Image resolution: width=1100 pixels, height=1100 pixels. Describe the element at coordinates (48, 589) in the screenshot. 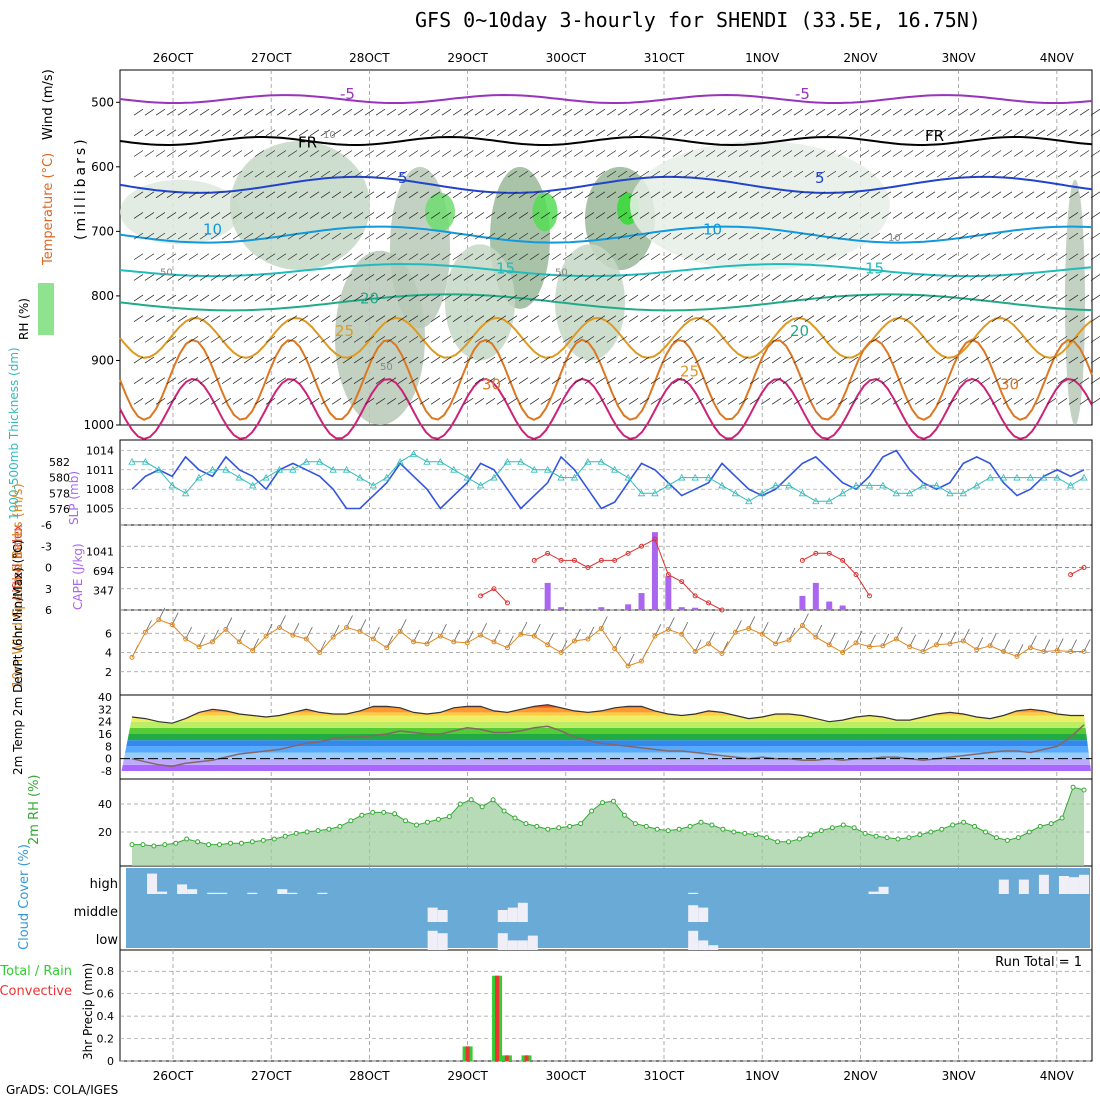

I see `li-tick-label: 3` at that location.